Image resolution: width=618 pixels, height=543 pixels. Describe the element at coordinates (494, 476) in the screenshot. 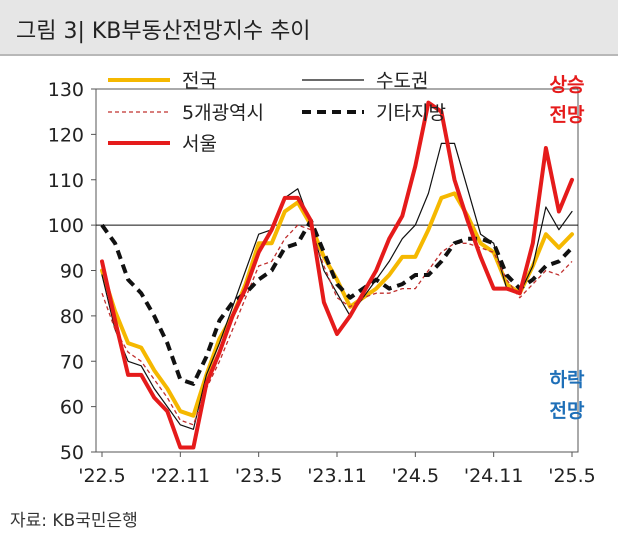

I see `x-tick-label: '24.11` at that location.